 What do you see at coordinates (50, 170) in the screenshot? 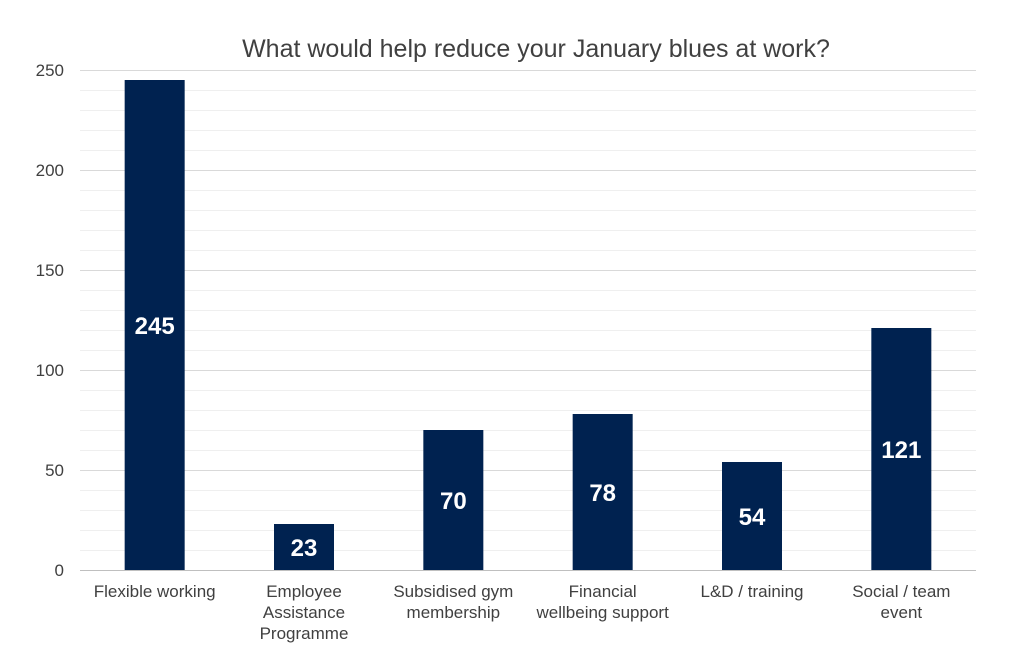
I see `y-tick-label: 200` at bounding box center [50, 170].